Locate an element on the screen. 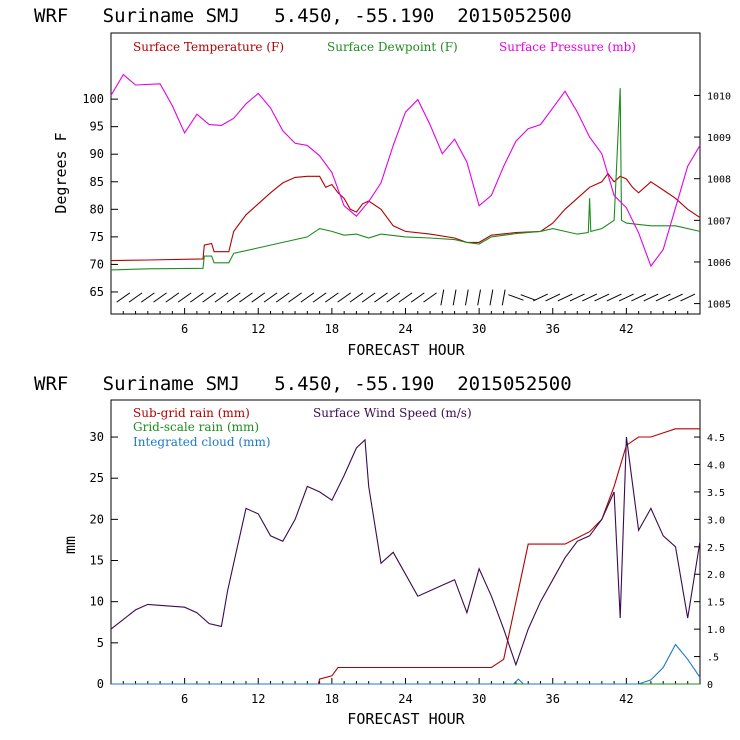 This screenshot has height=740, width=740. y2-tick-label: 1009 is located at coordinates (719, 138).